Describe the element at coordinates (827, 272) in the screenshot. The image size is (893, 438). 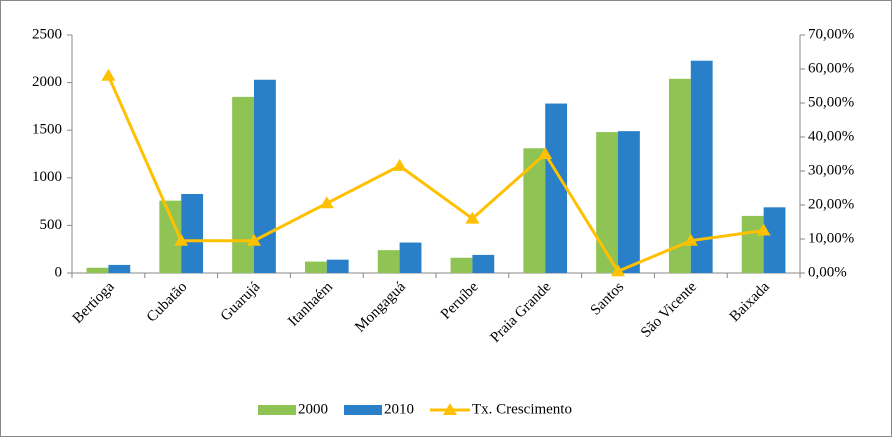
I see `y2-tick-label: 0,00%` at that location.